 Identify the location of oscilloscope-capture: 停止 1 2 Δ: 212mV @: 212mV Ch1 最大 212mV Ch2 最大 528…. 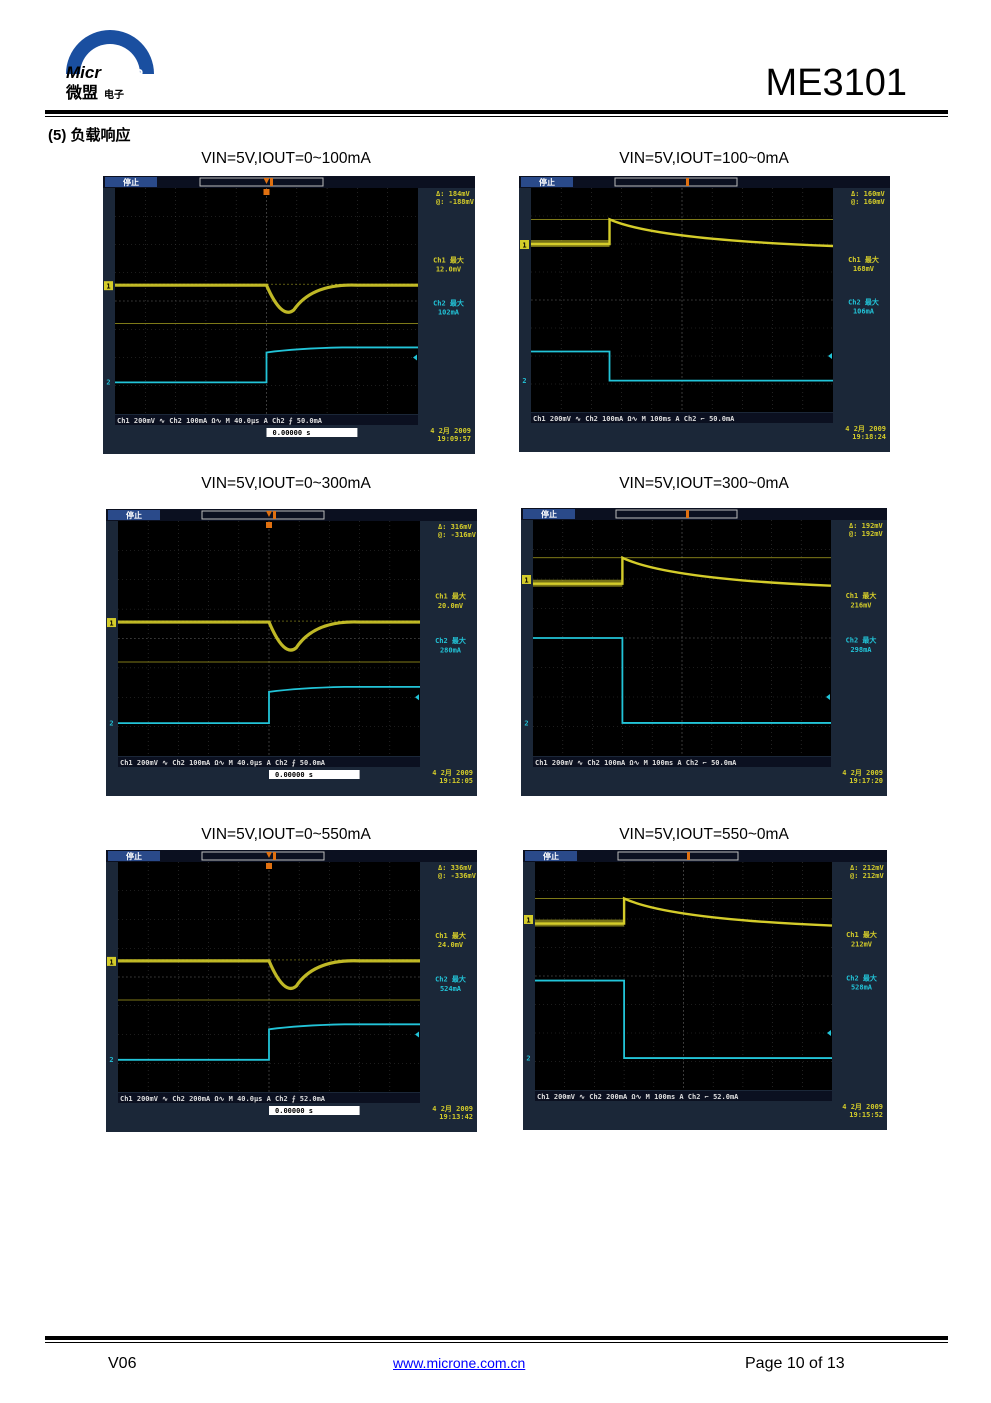
(705, 990).